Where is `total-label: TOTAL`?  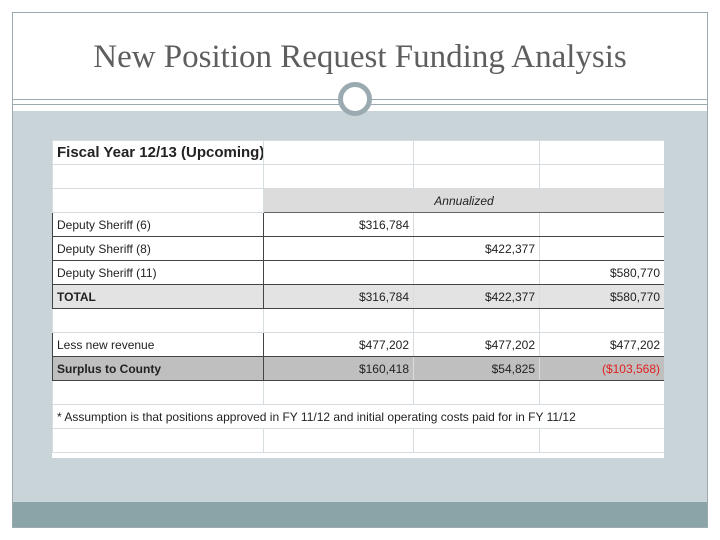
total-label: TOTAL is located at coordinates (158, 296).